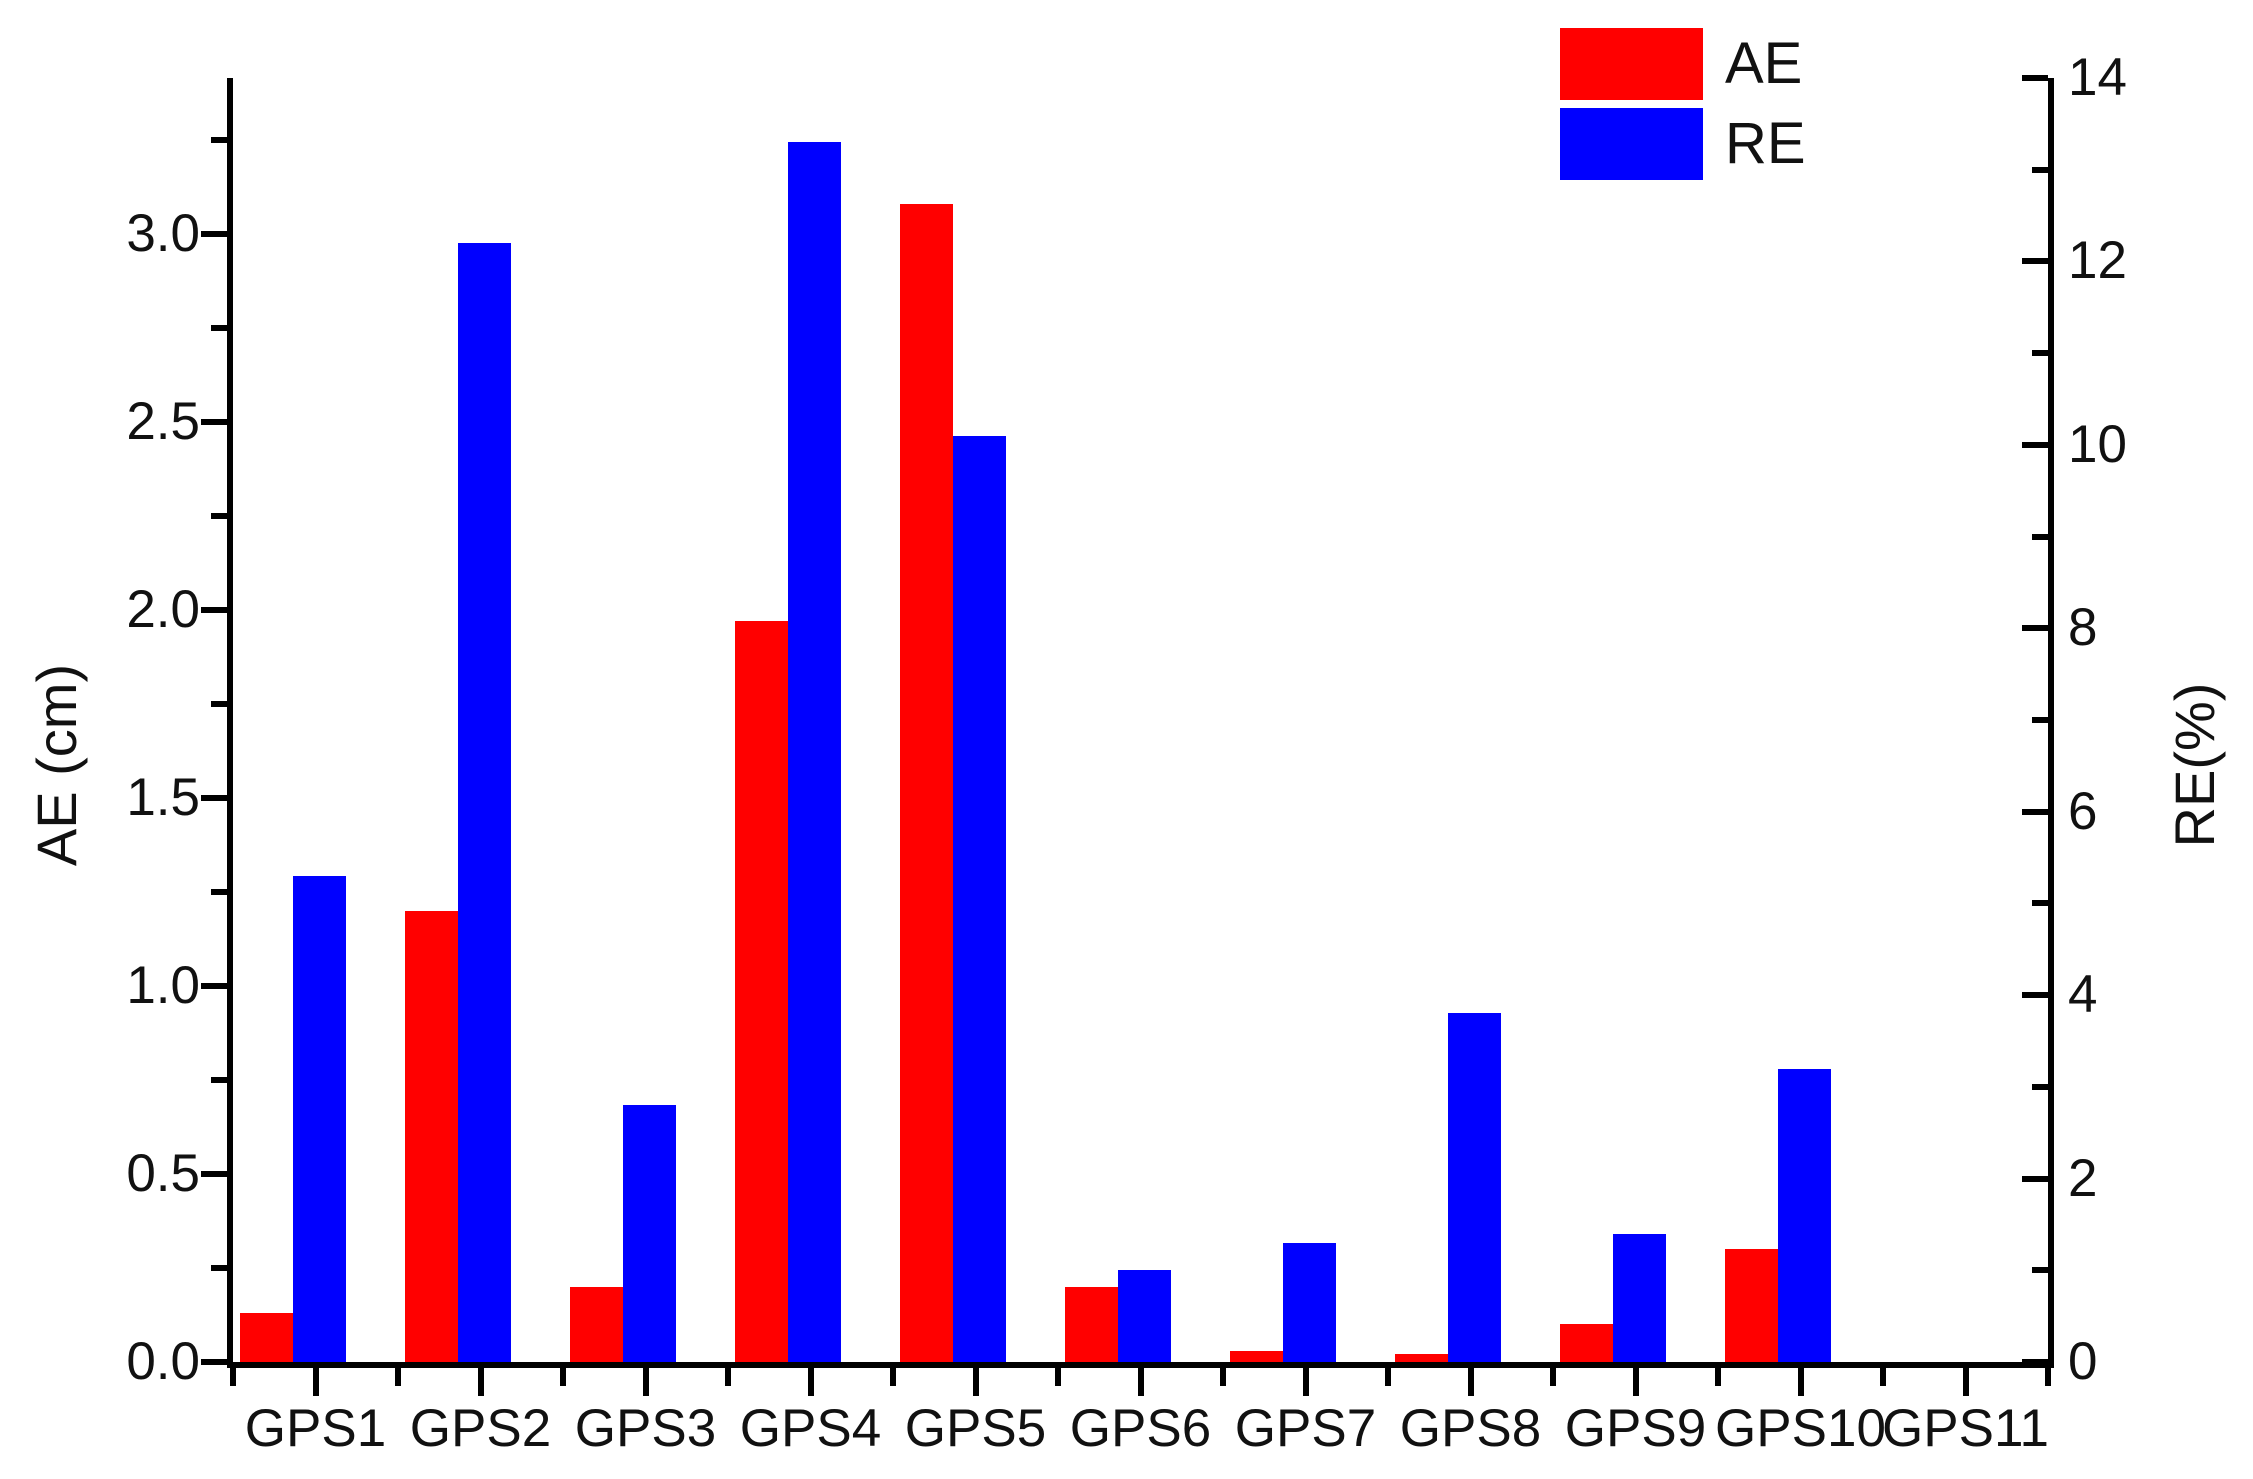 This screenshot has height=1479, width=2253. I want to click on right-axis-tick-label: 10, so click(2097, 444).